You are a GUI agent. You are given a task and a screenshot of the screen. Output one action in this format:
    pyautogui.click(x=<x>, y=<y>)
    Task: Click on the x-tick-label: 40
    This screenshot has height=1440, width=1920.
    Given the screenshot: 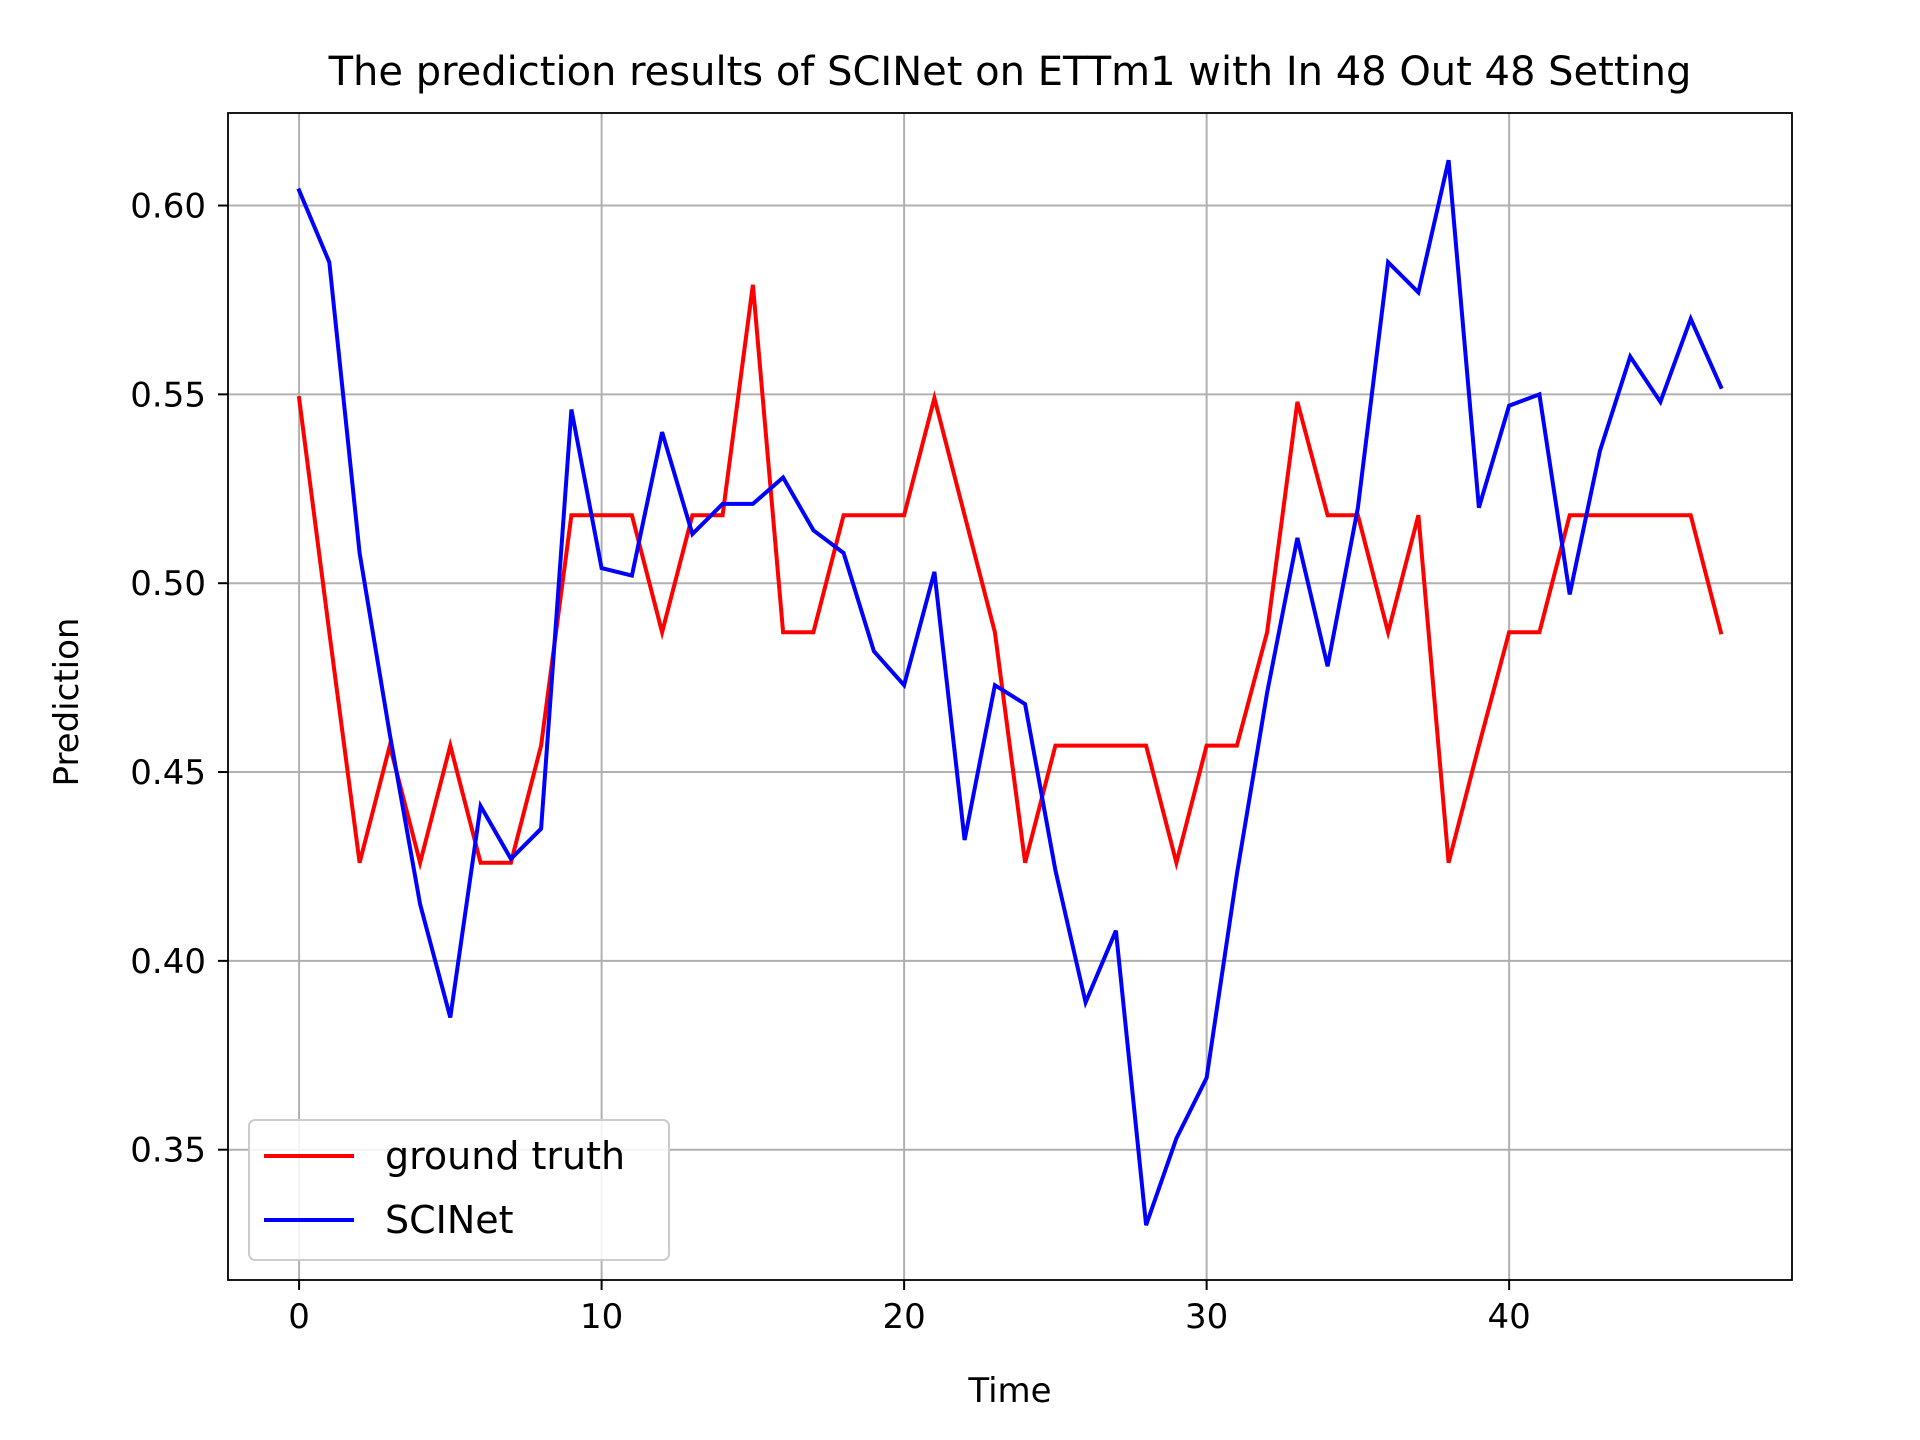 What is the action you would take?
    pyautogui.click(x=1509, y=1317)
    